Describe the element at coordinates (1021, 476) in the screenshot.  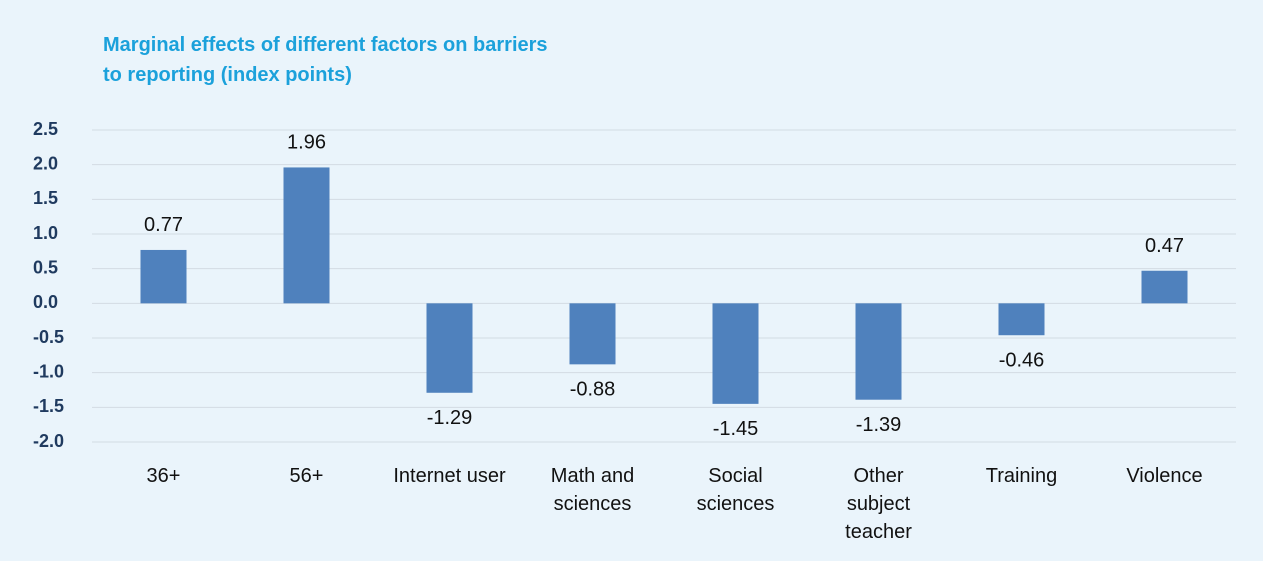
I see `x-tick-label: Training` at that location.